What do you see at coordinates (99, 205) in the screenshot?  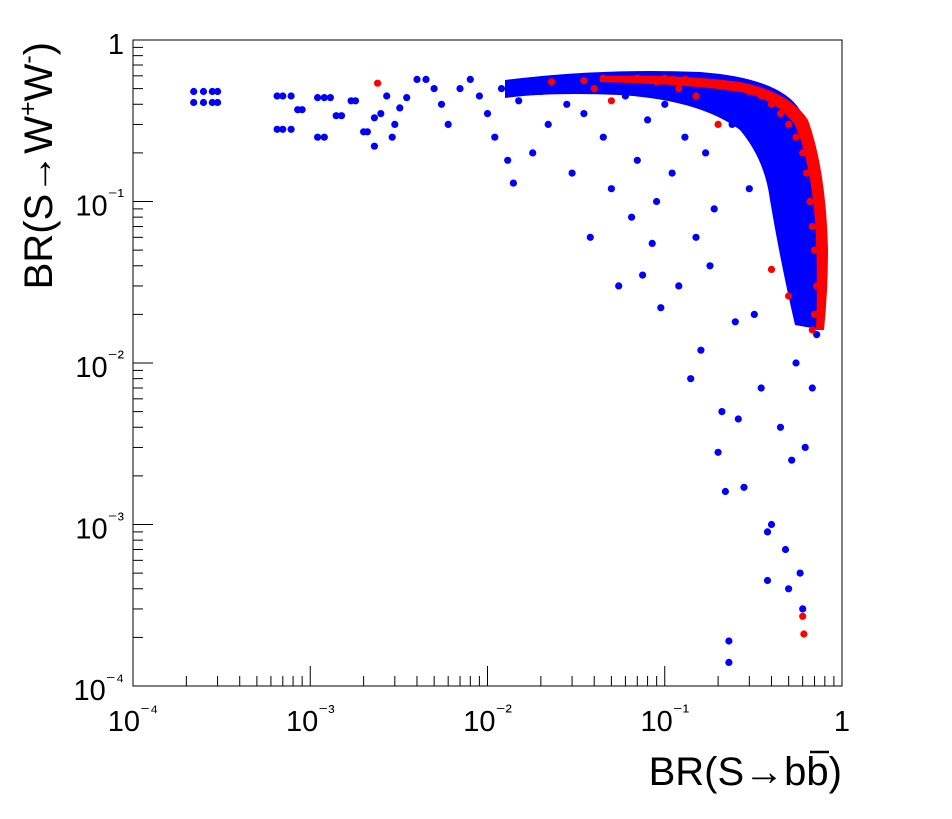 I see `y-tick-label: 10⁻¹` at bounding box center [99, 205].